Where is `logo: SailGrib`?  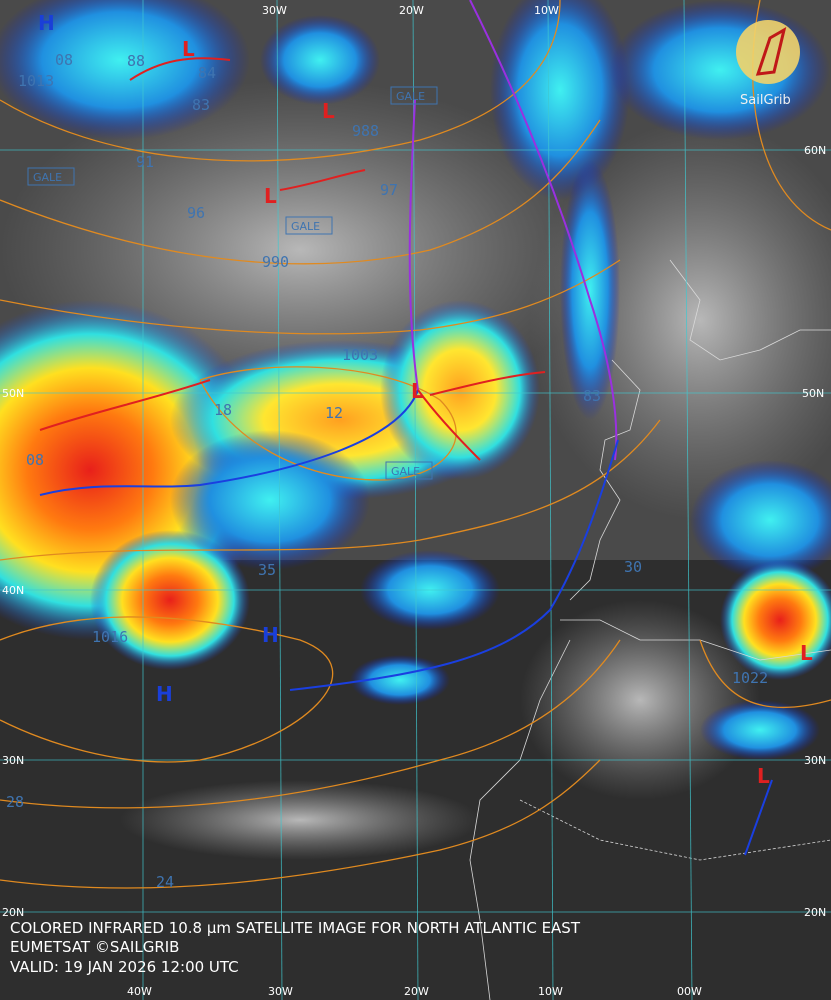
logo: SailGrib is located at coordinates (768, 64).